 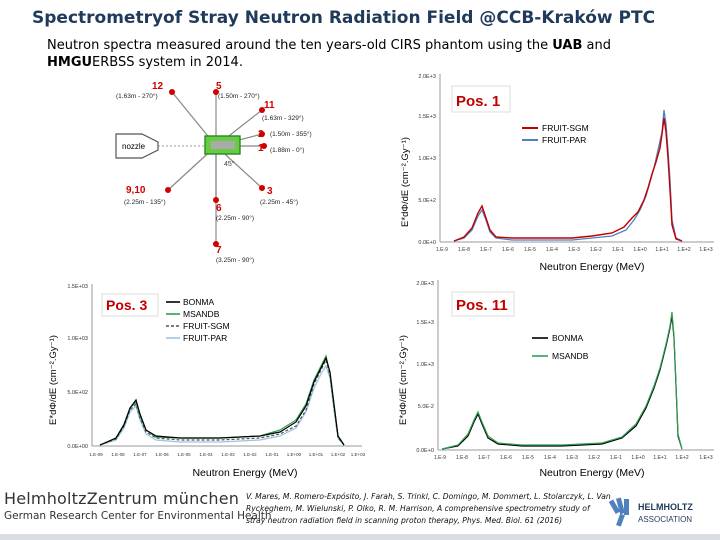 I want to click on title-part3: CCB-Kraków PTC, so click(x=576, y=18).